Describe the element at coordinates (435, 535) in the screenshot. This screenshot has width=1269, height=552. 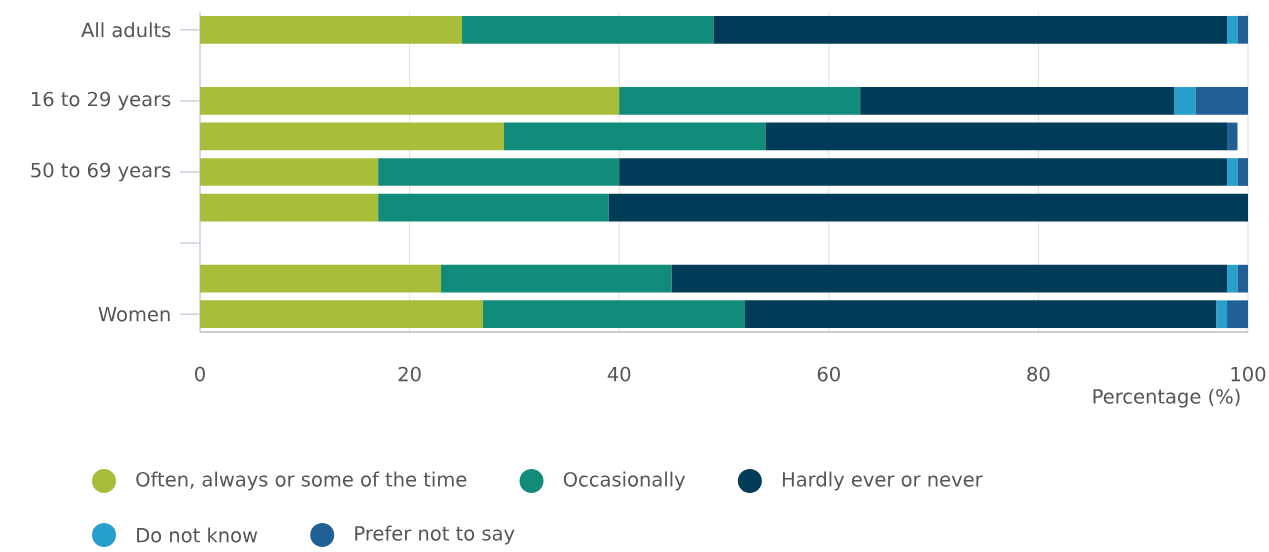
I see `legend-label: Prefer not to say` at that location.